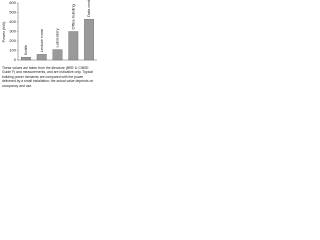 The image size is (320, 240). What do you see at coordinates (88, 8) in the screenshot?
I see `x-tick-label: Data centre` at bounding box center [88, 8].